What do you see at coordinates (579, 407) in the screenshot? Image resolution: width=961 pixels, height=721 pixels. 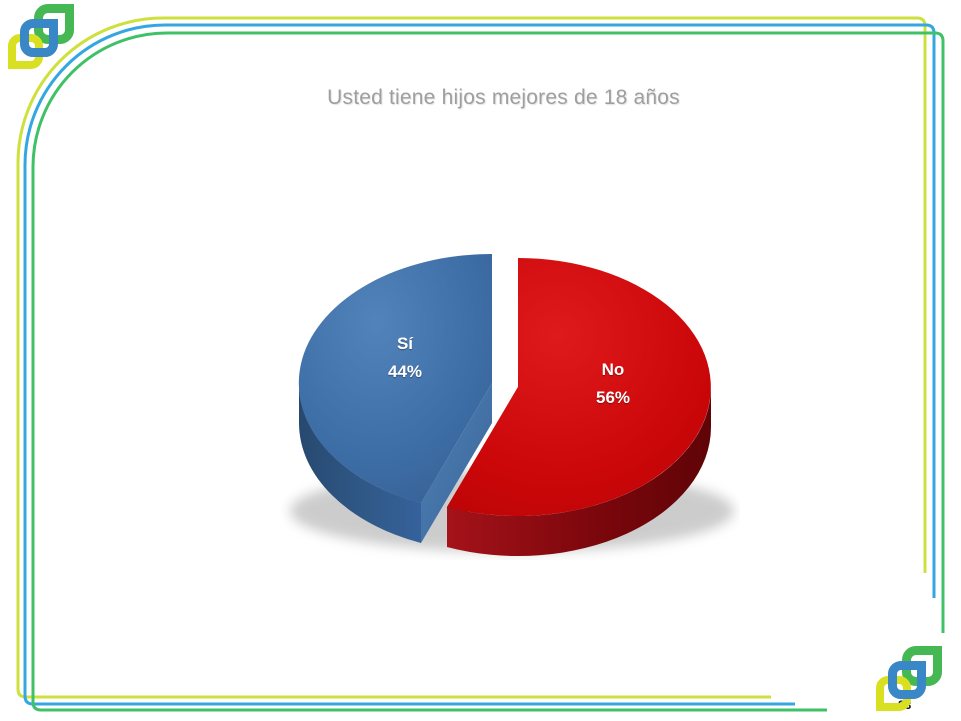 I see `pie-slice-no` at bounding box center [579, 407].